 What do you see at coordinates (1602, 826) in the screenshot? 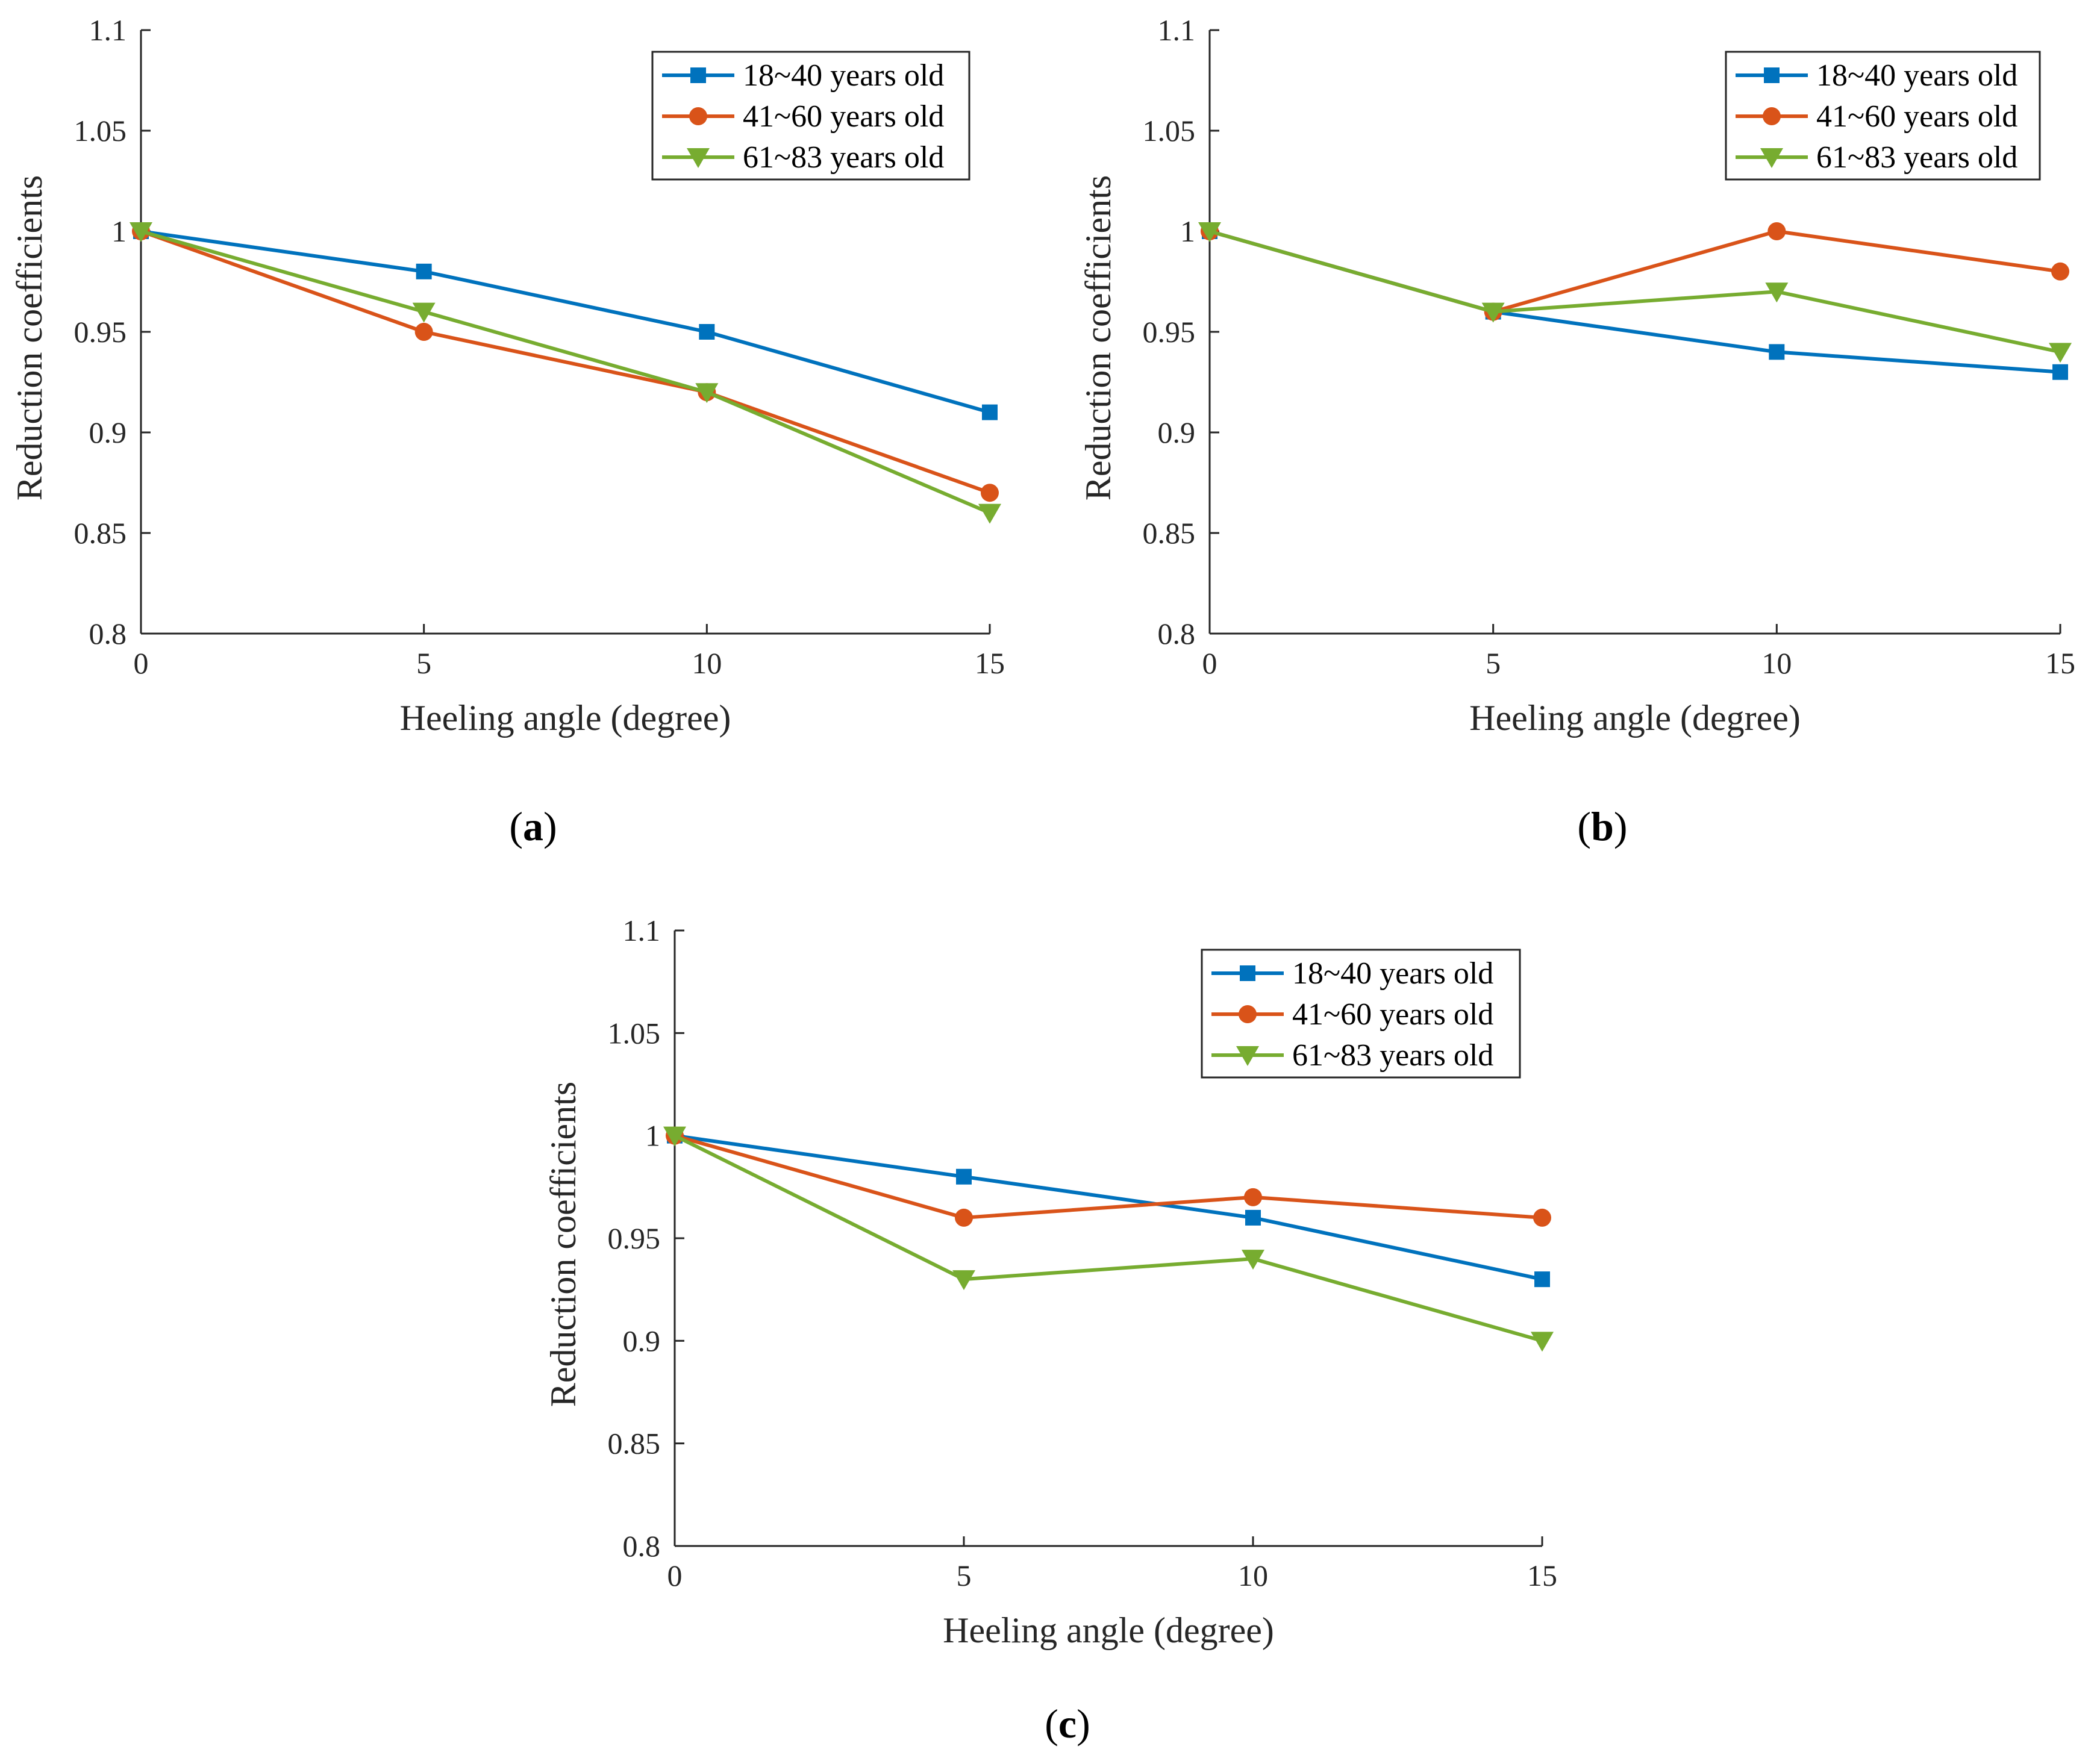
I see `panel-label: (b)` at bounding box center [1602, 826].